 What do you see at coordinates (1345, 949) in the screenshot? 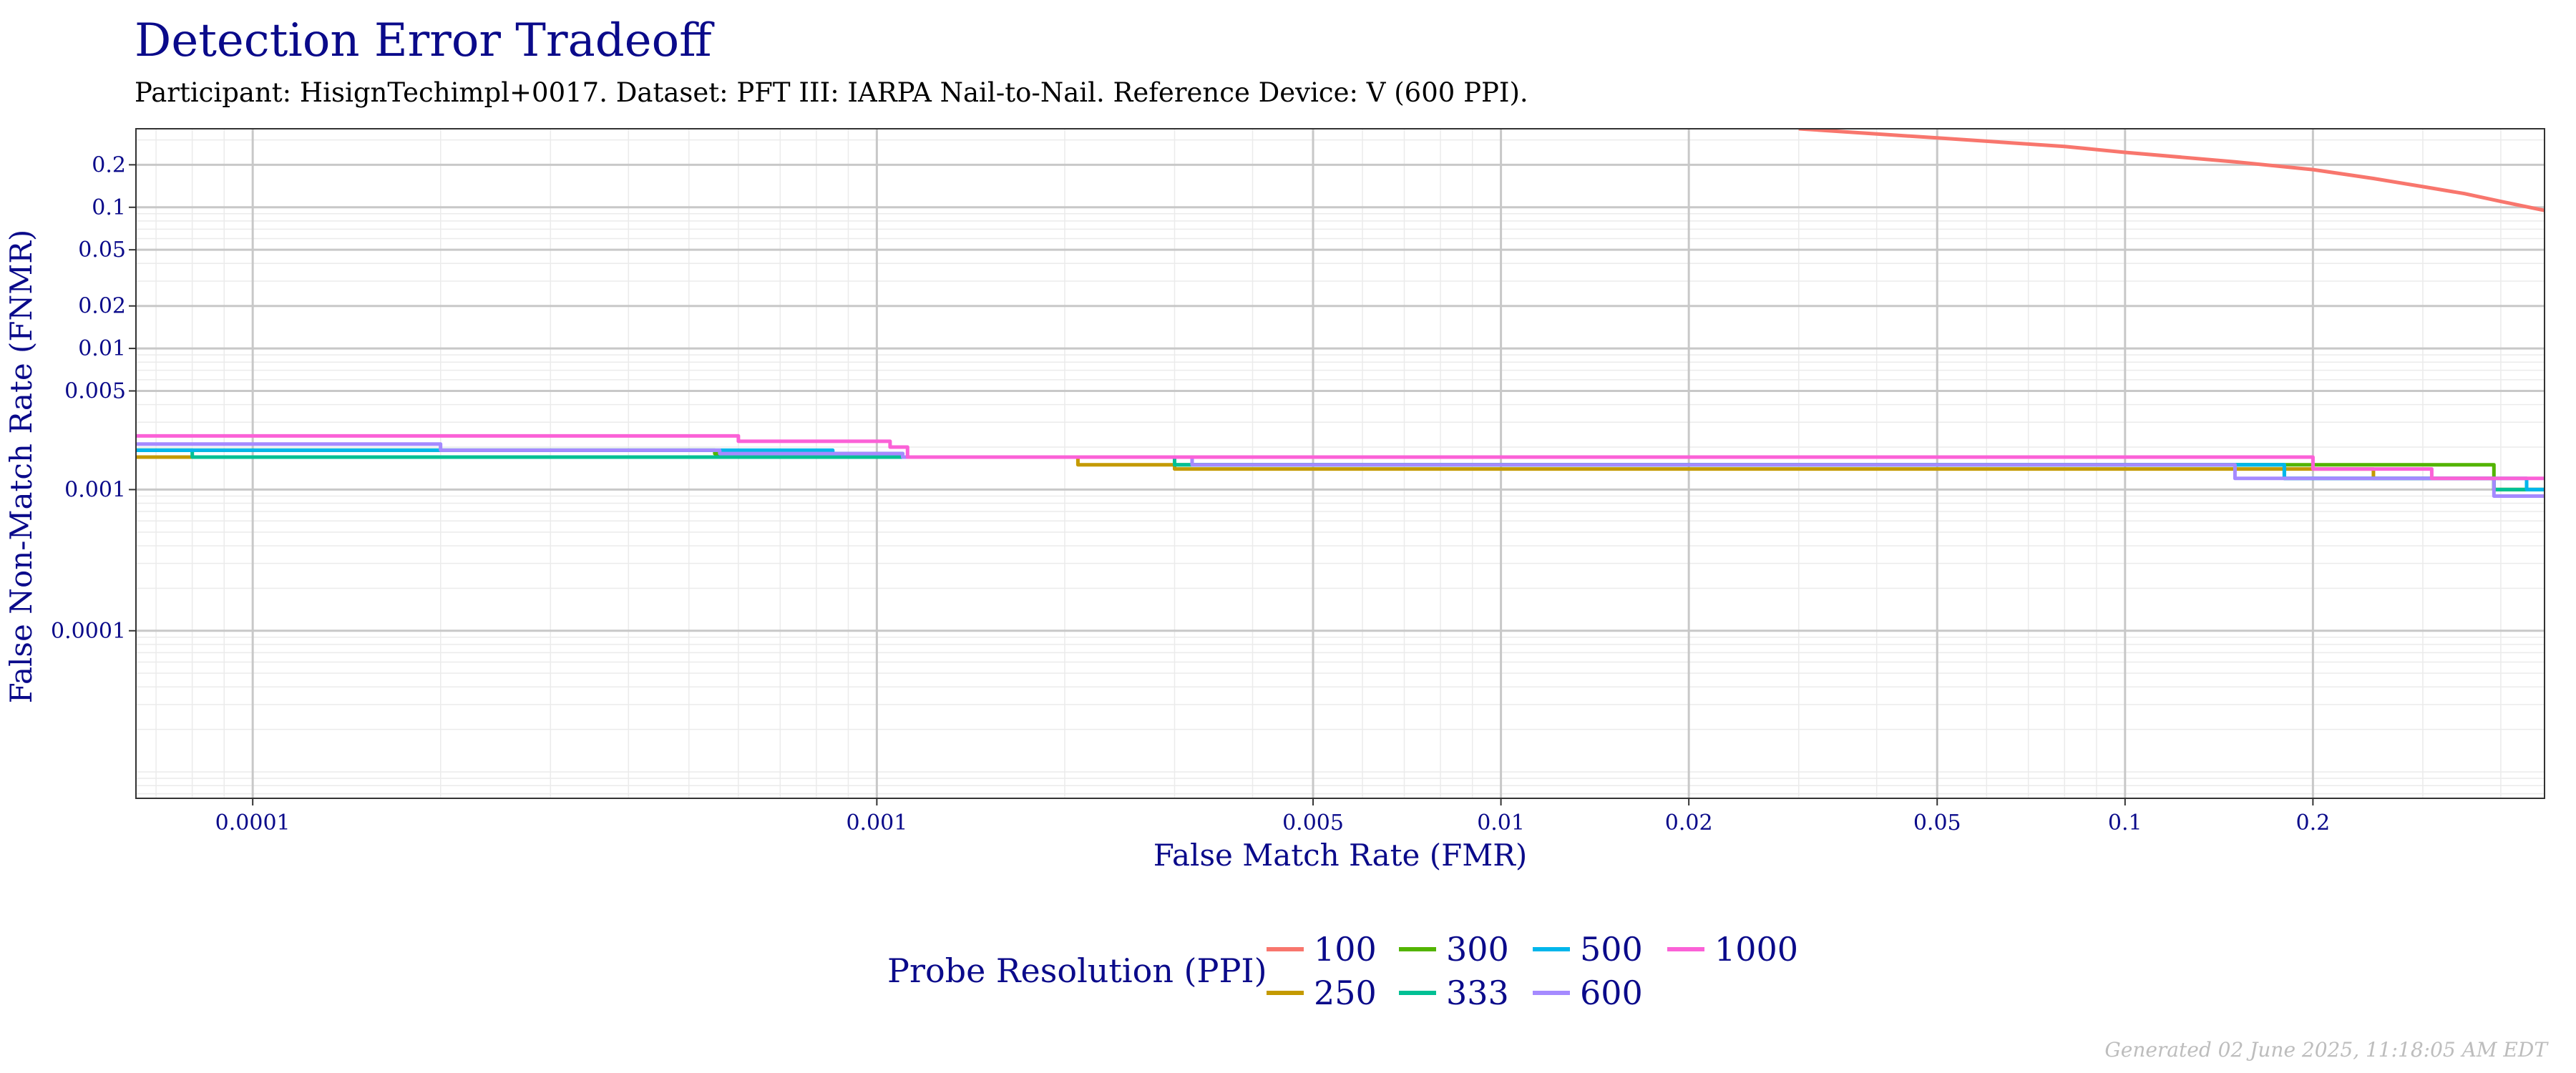
I see `legend-label-100: 100` at bounding box center [1345, 949].